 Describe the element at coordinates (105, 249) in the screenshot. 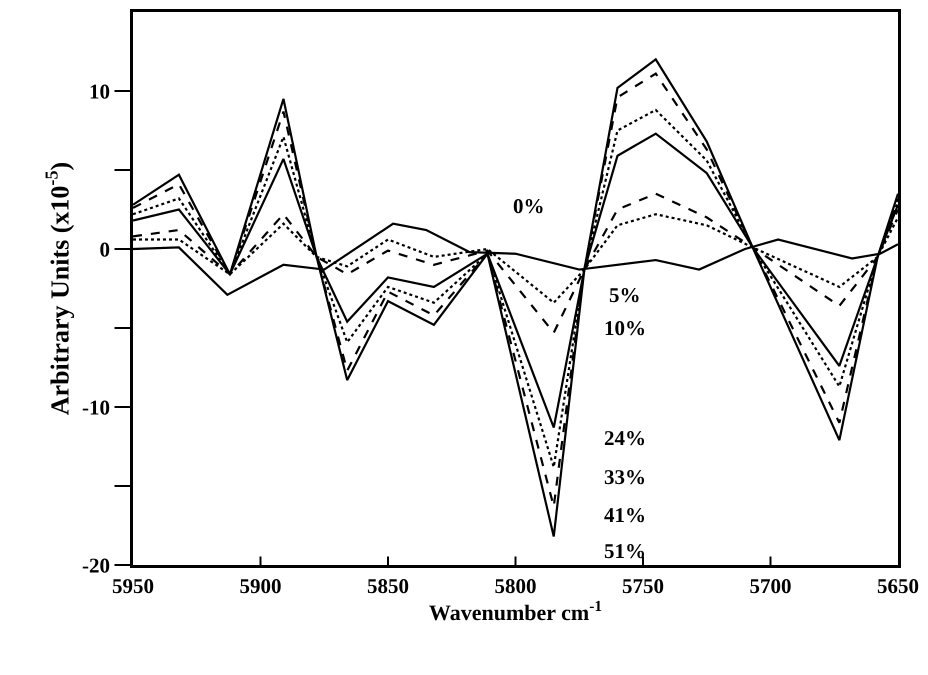

I see `y-tick-label: 0` at that location.